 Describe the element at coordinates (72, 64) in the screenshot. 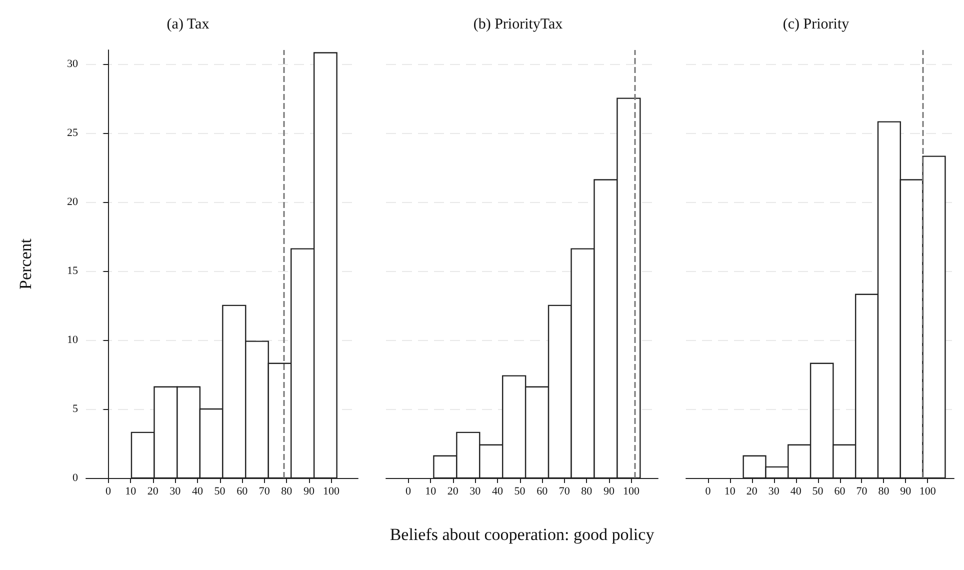

I see `y-tick-label: 30` at that location.